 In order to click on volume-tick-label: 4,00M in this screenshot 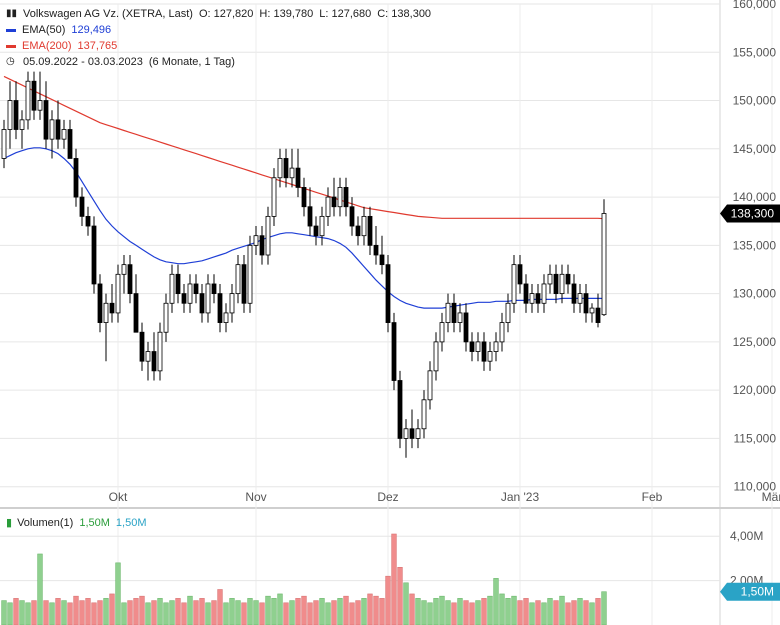, I will do `click(746, 536)`.